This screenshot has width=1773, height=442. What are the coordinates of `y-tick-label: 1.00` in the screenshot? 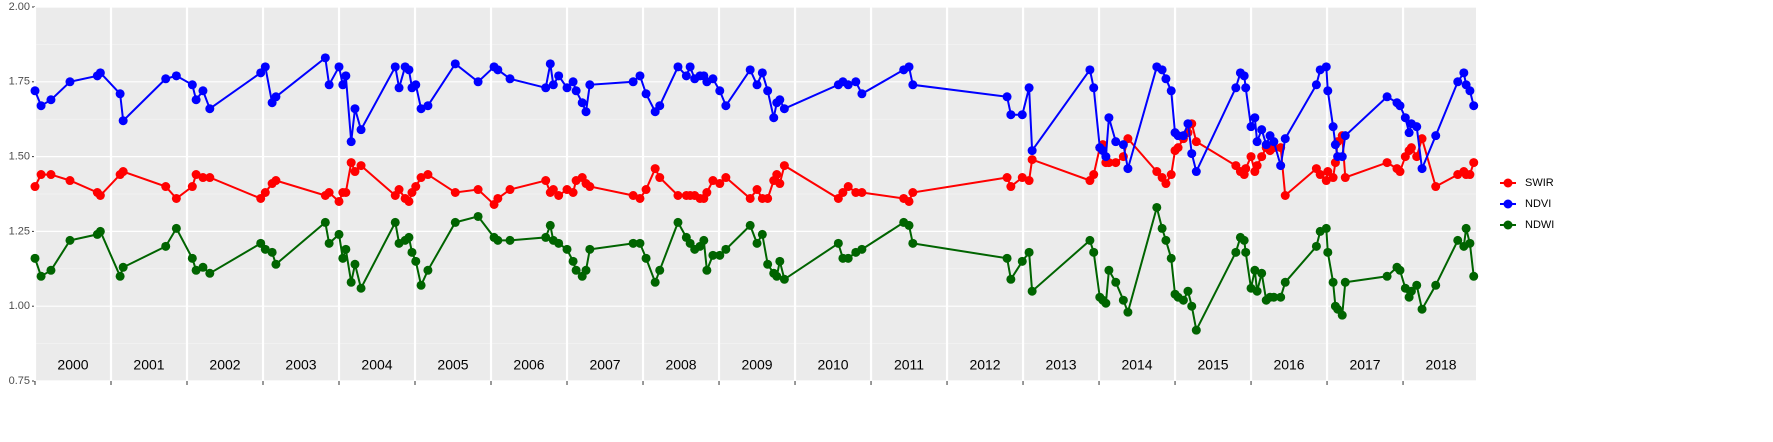 It's located at (19, 306).